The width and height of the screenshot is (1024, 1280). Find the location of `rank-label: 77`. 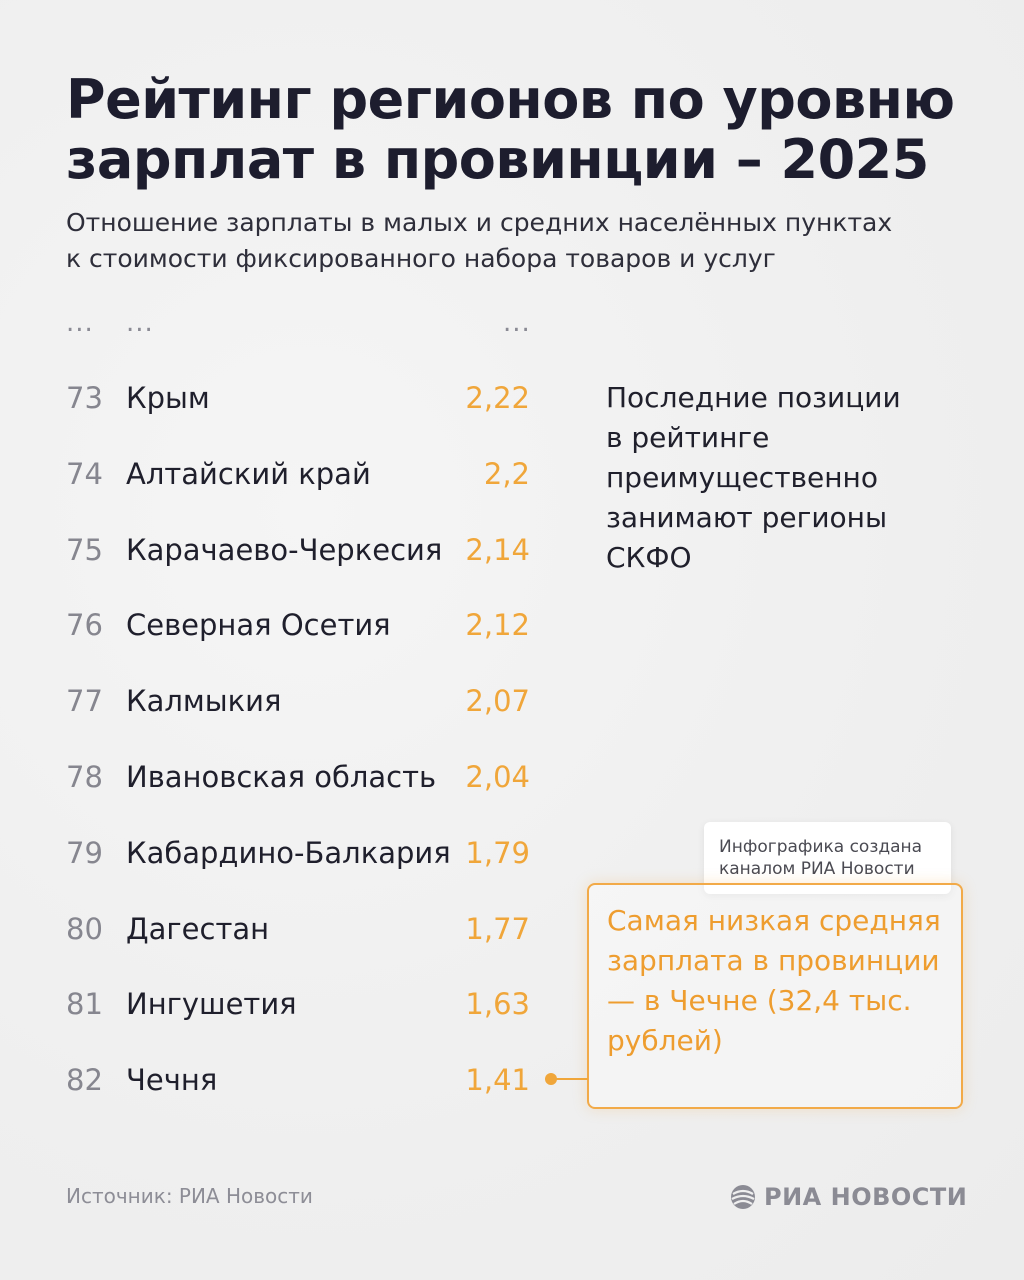

rank-label: 77 is located at coordinates (84, 701).